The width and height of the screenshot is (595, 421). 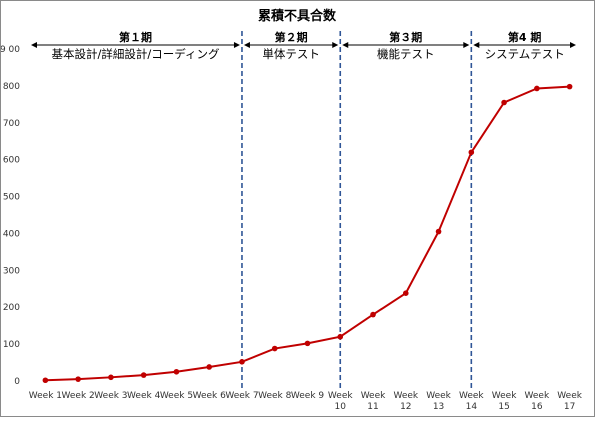 What do you see at coordinates (10, 216) in the screenshot?
I see `y-axis: 0 100 200 300 400 500 600 700 800 9 00` at bounding box center [10, 216].